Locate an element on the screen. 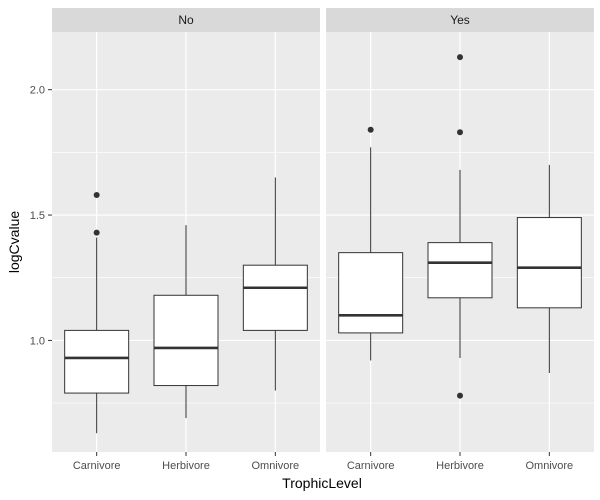 This screenshot has height=500, width=600. y-tick-label: 1.0 is located at coordinates (37, 341).